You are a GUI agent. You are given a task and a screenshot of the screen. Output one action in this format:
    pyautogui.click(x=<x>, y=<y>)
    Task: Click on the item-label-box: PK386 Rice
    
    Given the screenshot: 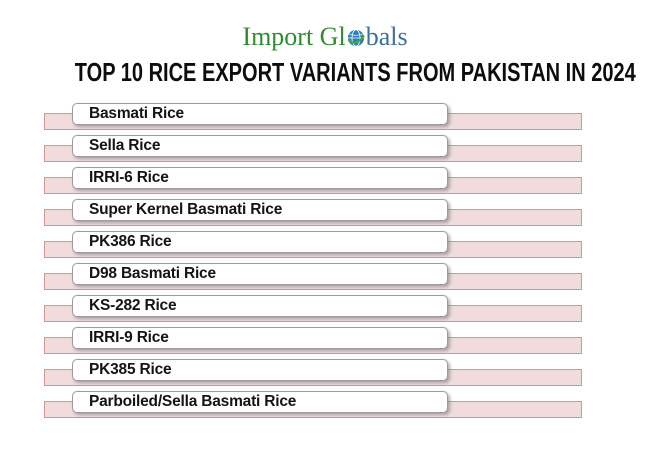 What is the action you would take?
    pyautogui.click(x=260, y=242)
    